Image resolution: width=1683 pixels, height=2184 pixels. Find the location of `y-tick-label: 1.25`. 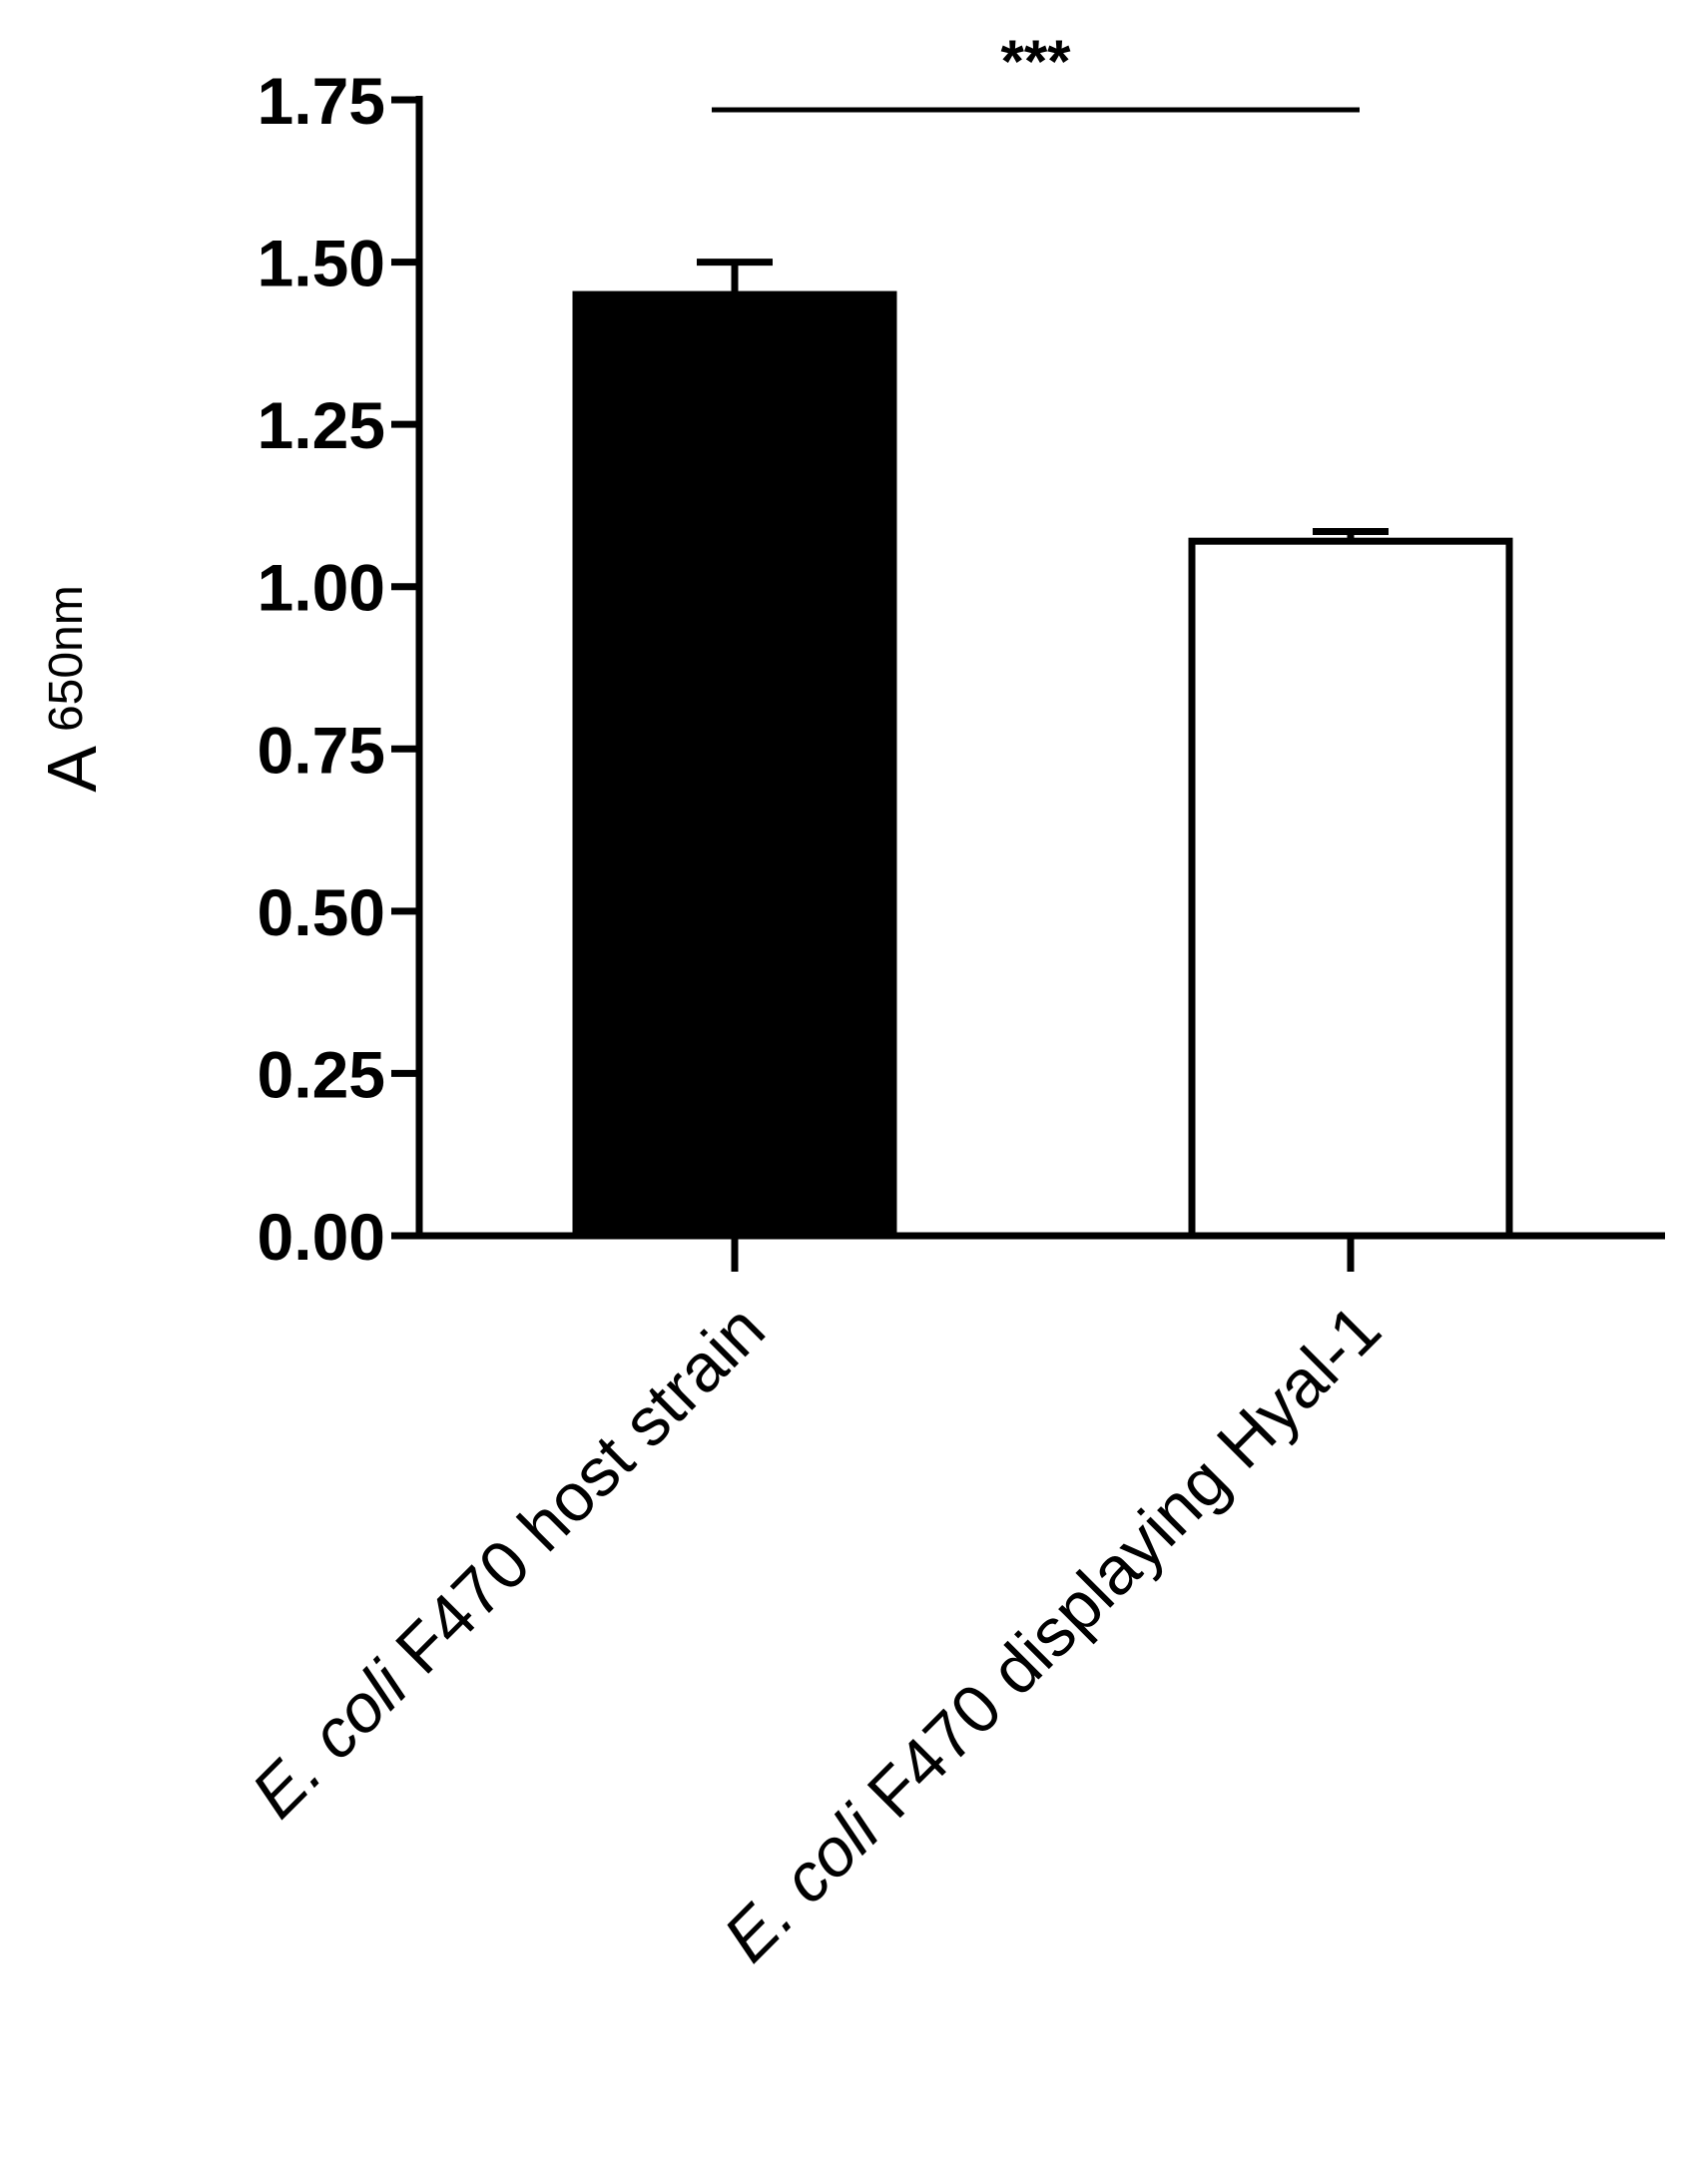

y-tick-label: 1.25 is located at coordinates (321, 425).